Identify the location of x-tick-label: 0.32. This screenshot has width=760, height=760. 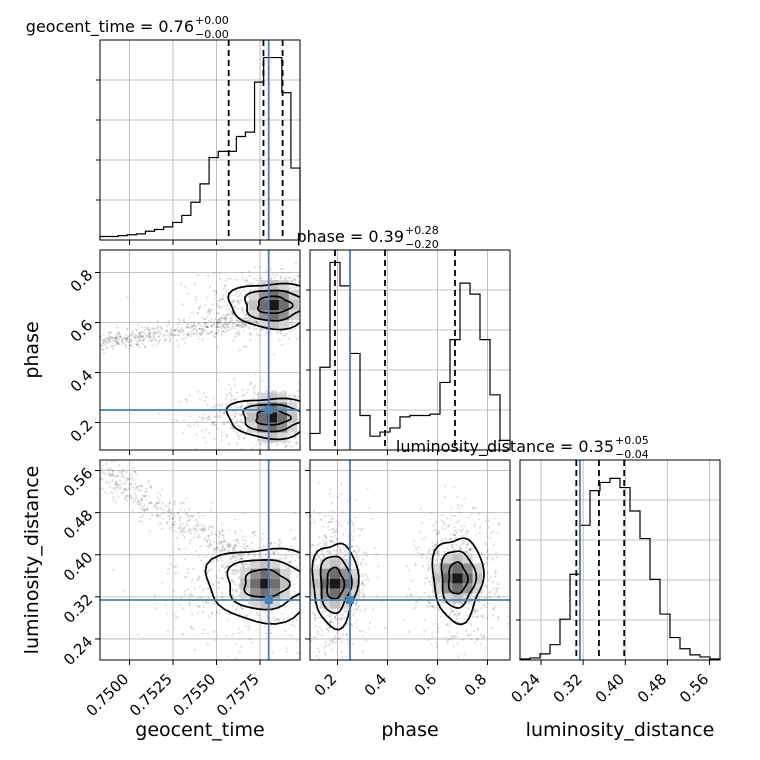
(568, 688).